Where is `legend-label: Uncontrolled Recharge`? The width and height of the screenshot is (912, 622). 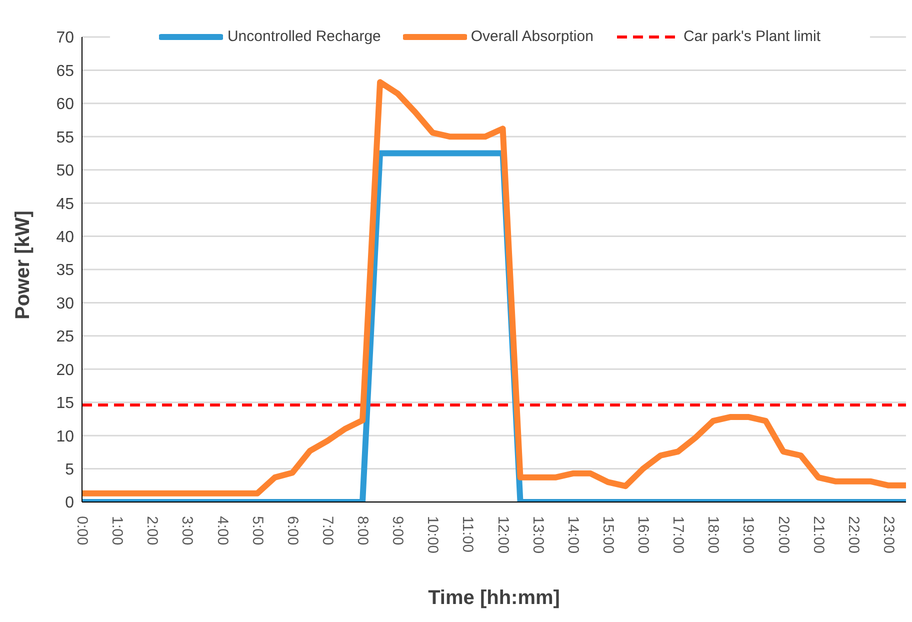
legend-label: Uncontrolled Recharge is located at coordinates (303, 36).